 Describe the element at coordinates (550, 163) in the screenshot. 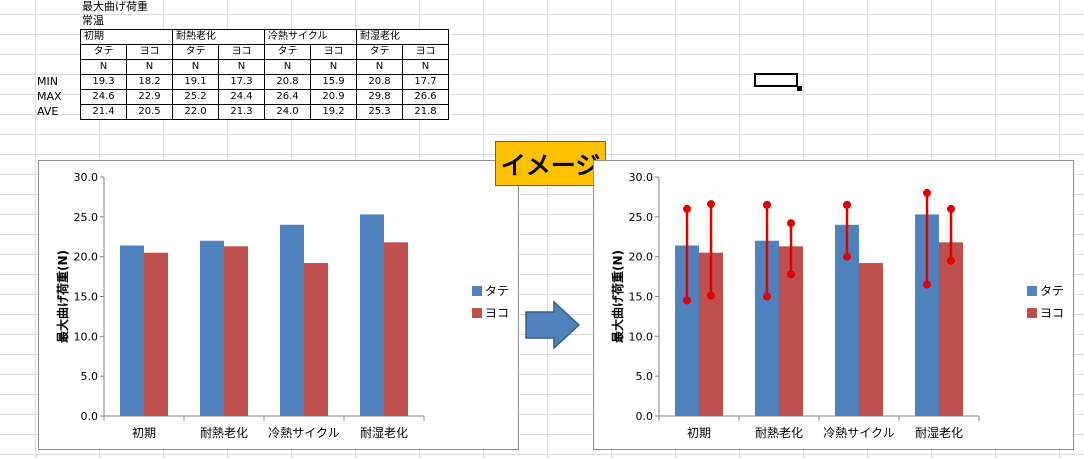

I see `image-badge: イメージ` at that location.